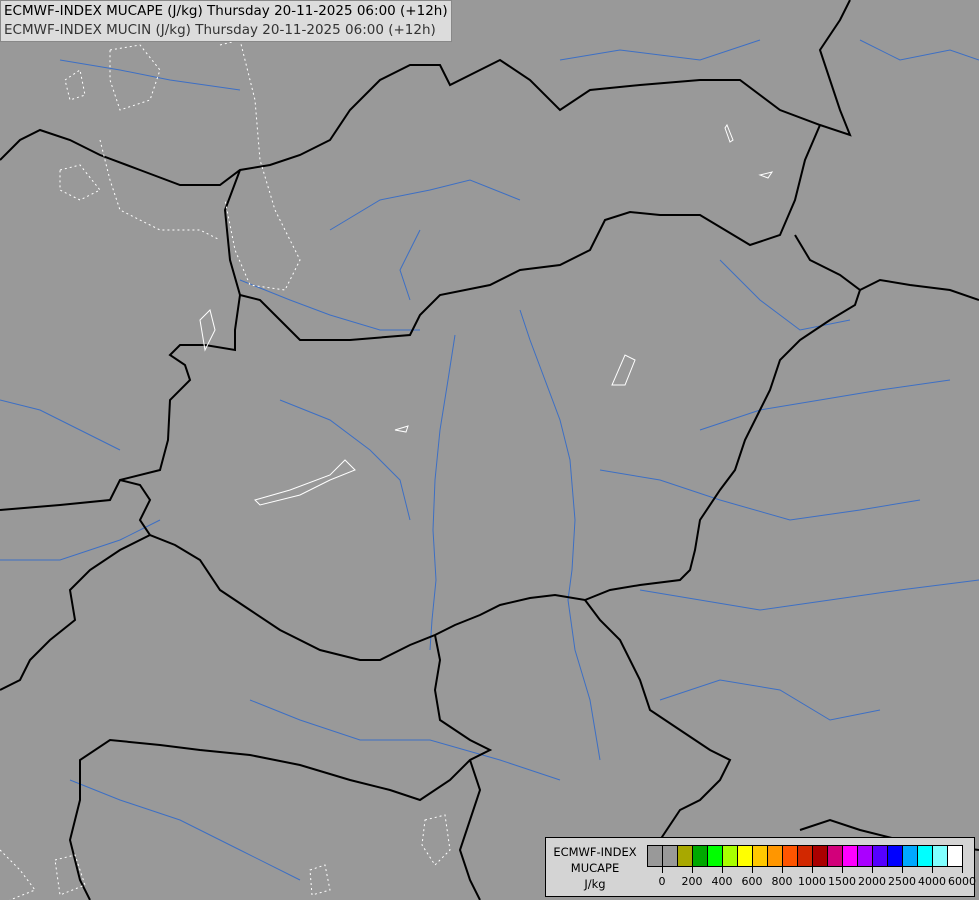  I want to click on legend-ticks: 0 200 400 600 800 1000 1500 2000 2500 4000 6000, so click(811, 882).